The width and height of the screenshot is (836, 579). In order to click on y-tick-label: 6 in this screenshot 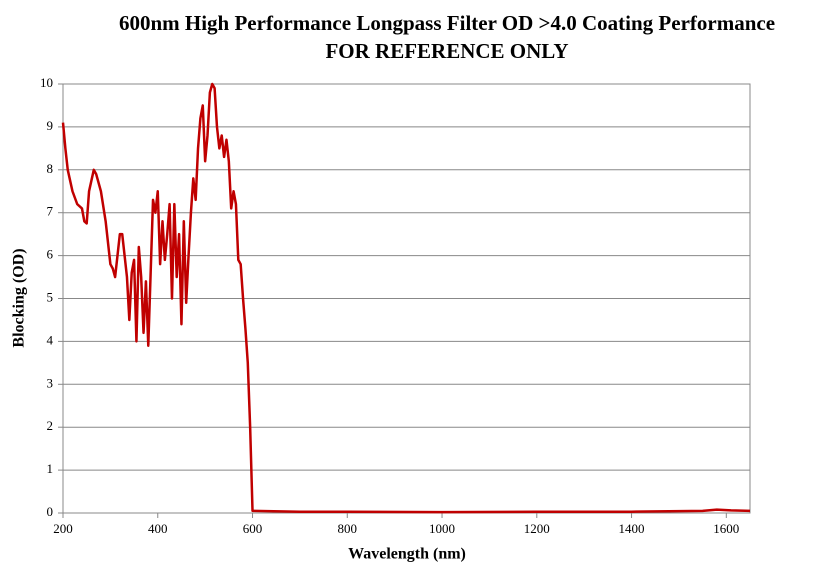, I will do `click(50, 254)`.